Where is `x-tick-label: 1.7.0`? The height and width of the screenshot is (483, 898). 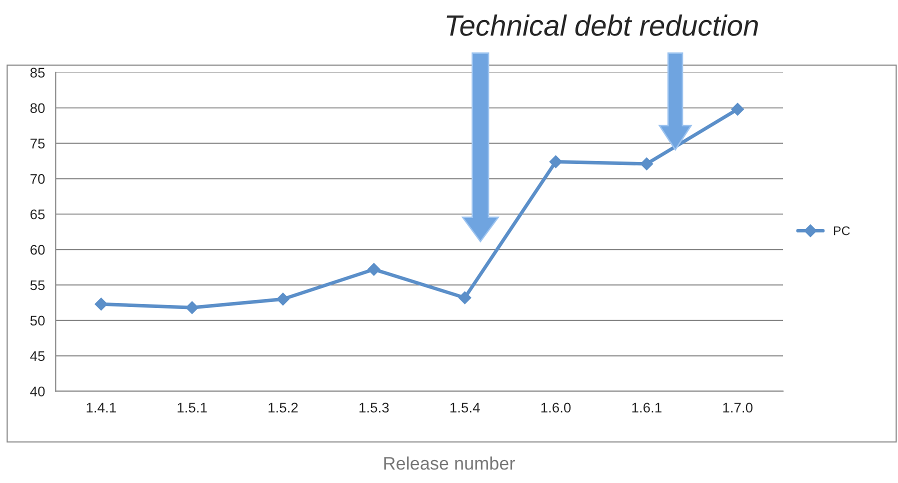
x-tick-label: 1.7.0 is located at coordinates (737, 407).